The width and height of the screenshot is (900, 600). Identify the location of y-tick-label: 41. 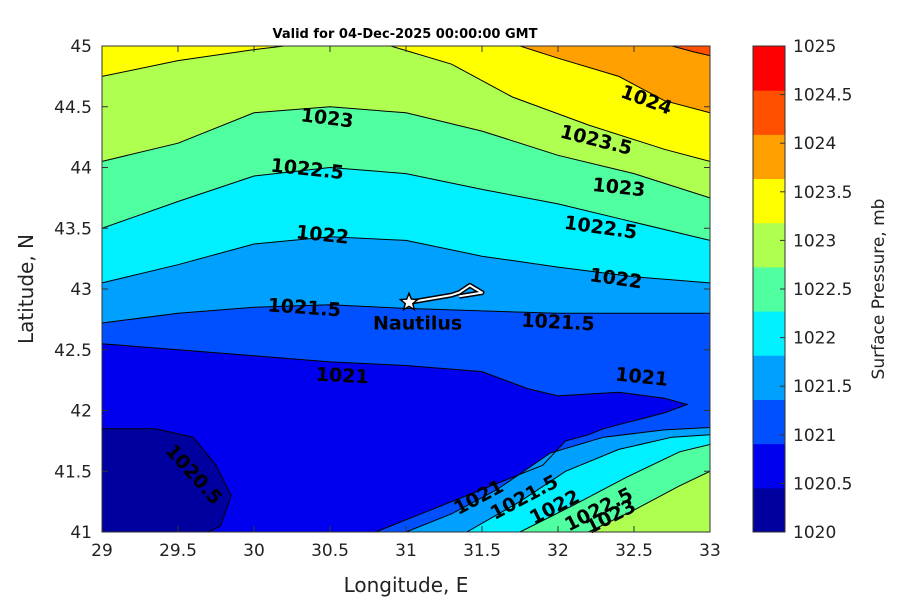
(81, 533).